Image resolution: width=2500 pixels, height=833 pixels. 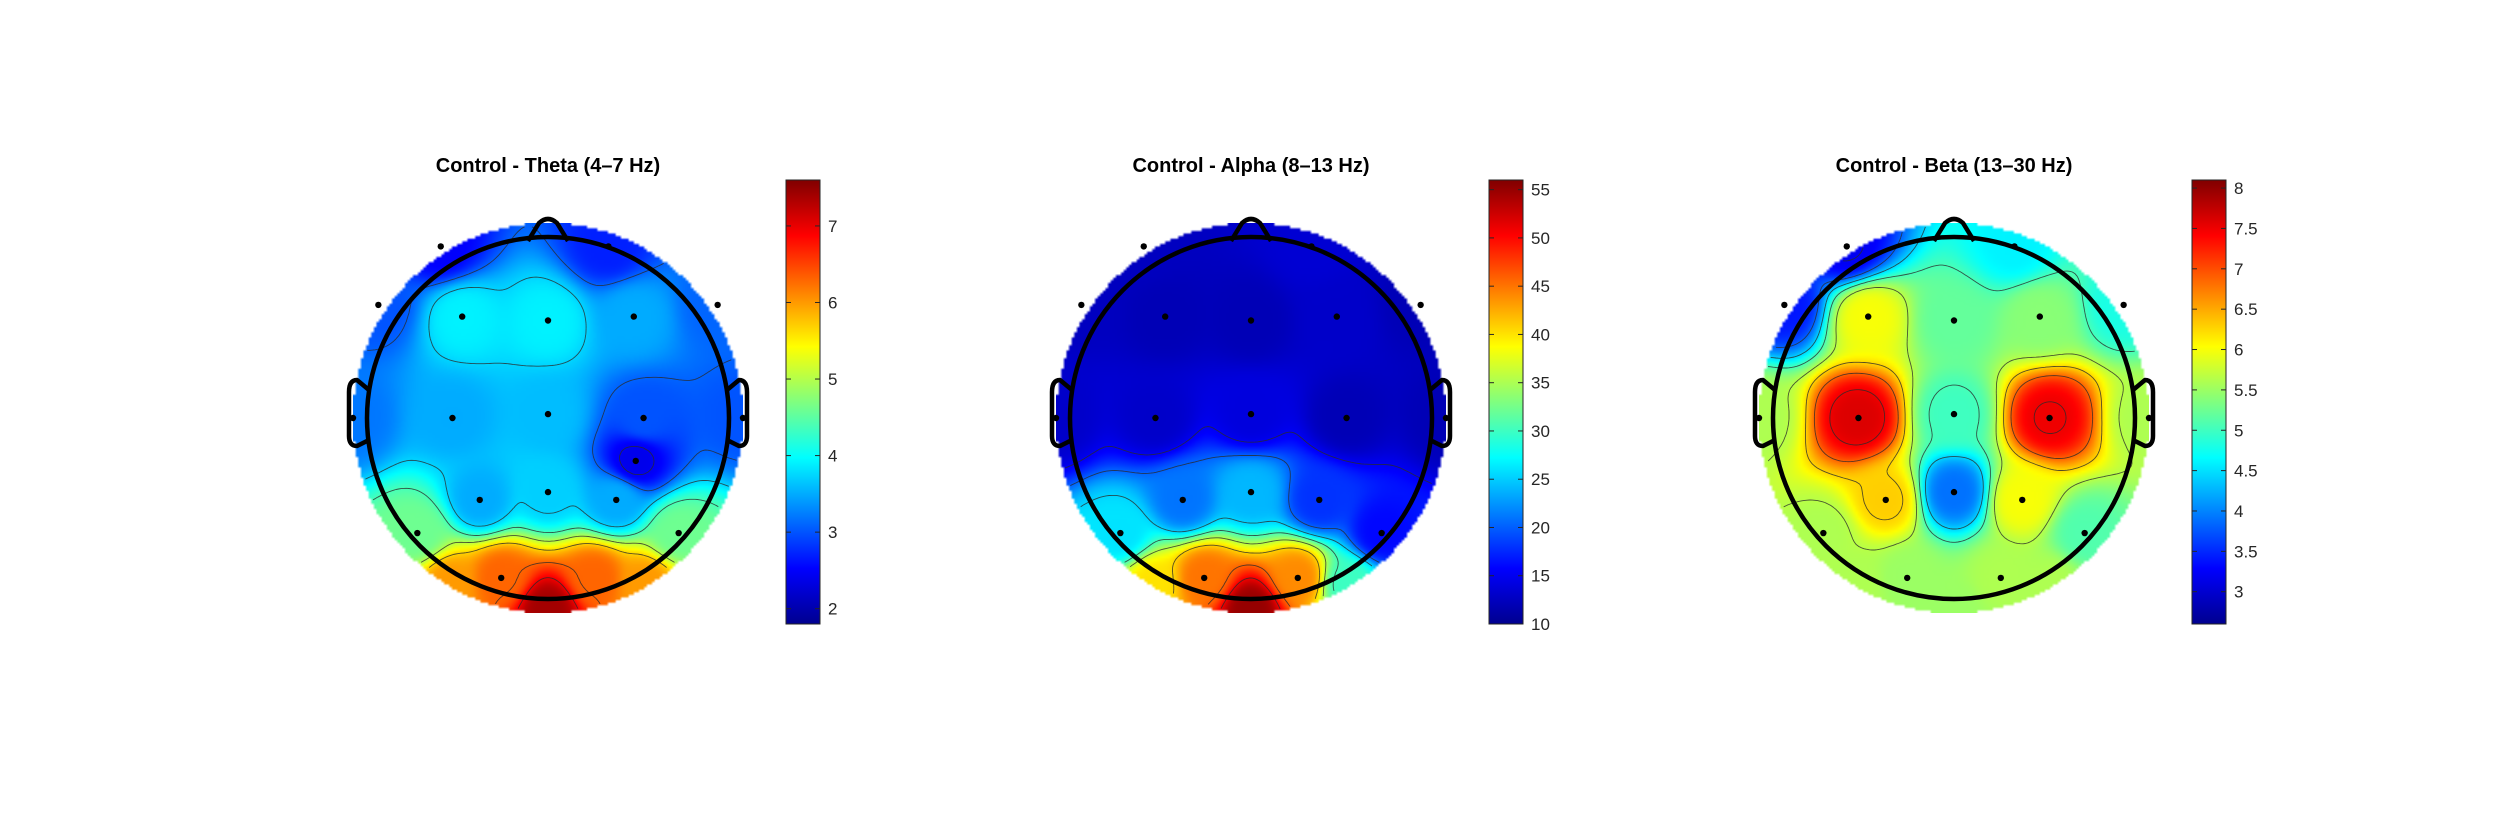 I want to click on colorbar-tick-label: 30, so click(x=1540, y=431).